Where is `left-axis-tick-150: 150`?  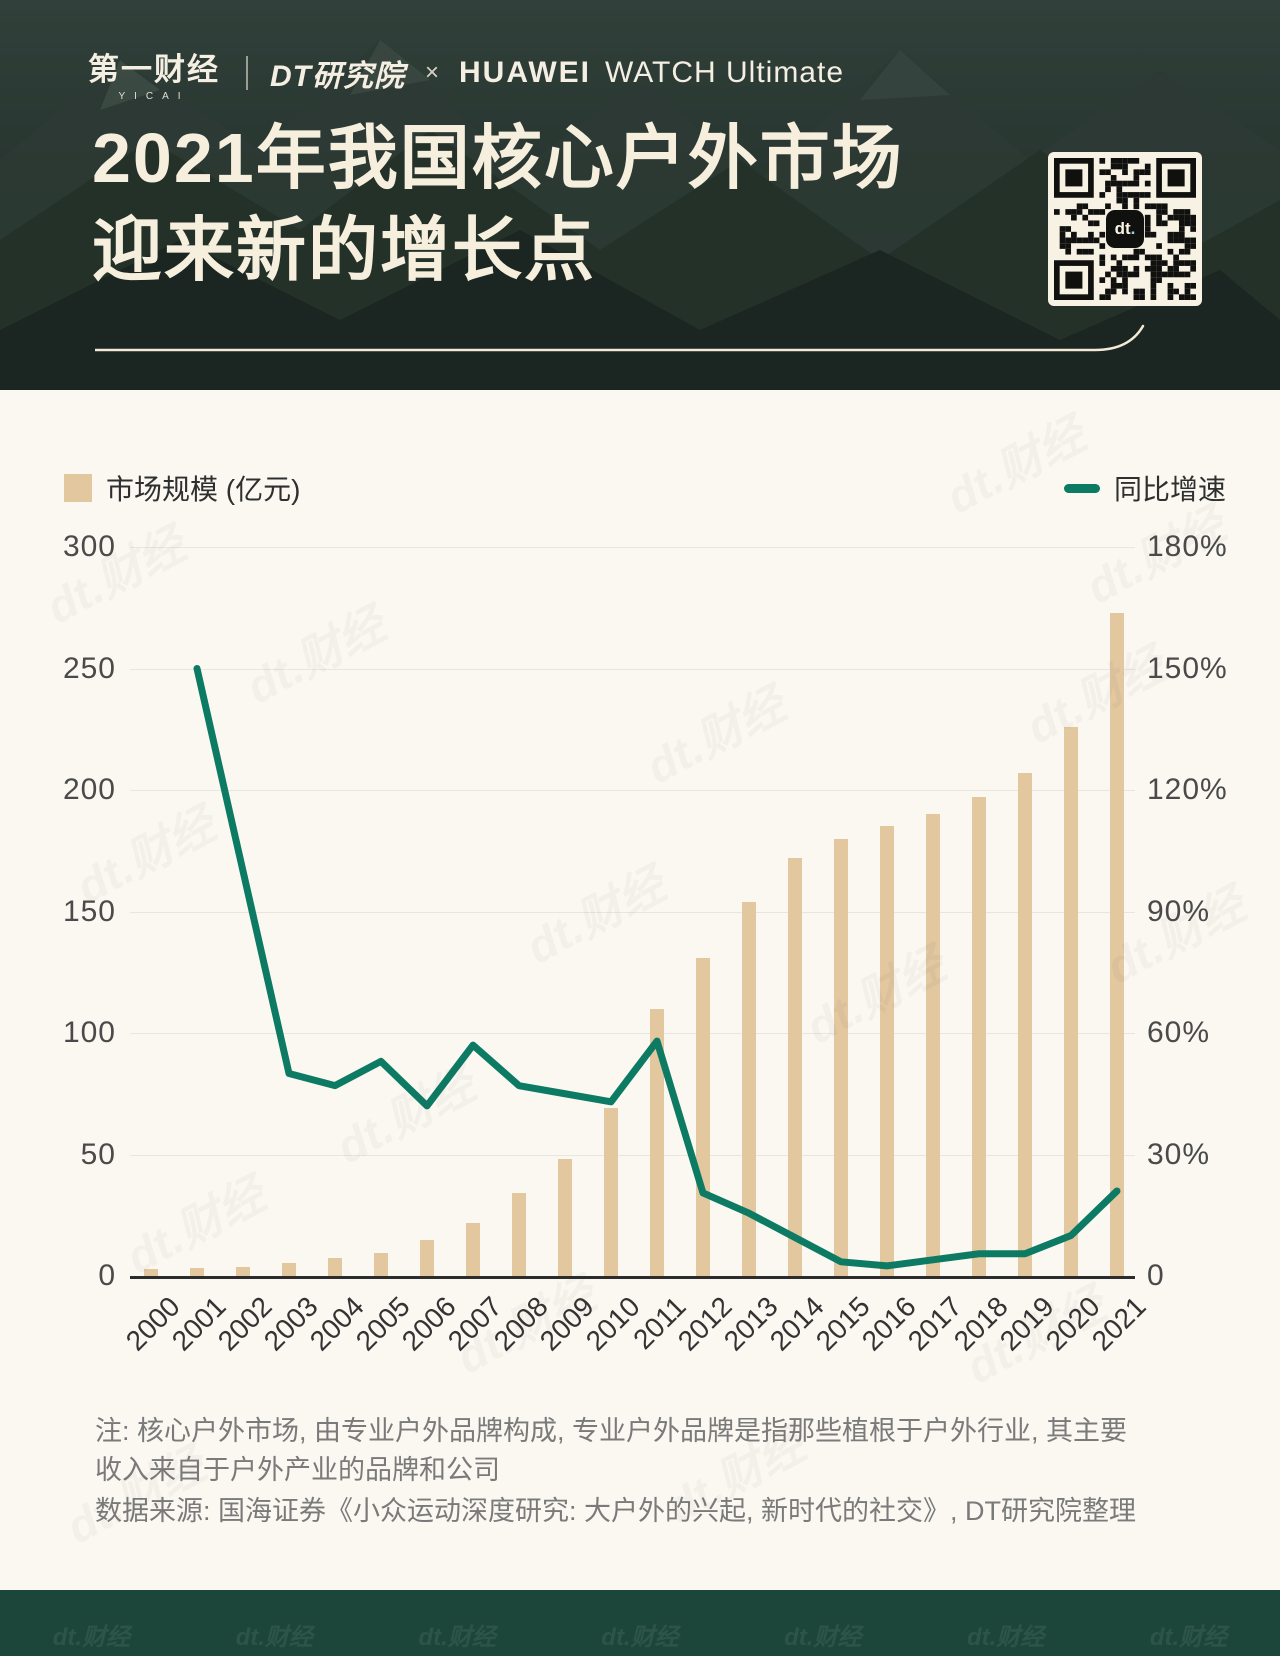
left-axis-tick-150: 150 is located at coordinates (89, 911).